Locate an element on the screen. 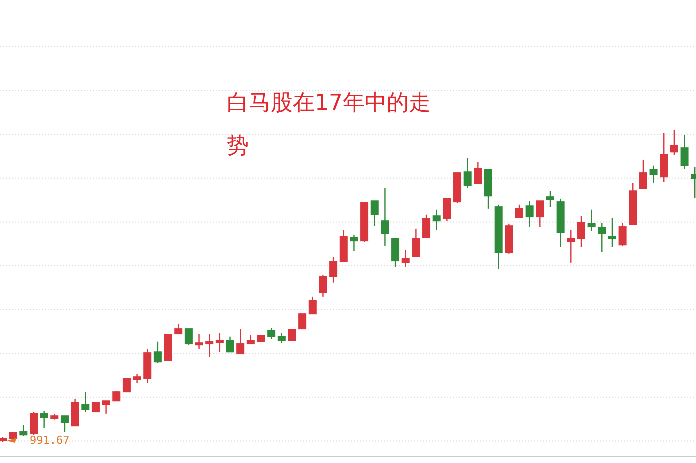  chart-title: 白马股在17年中的走势 is located at coordinates (329, 125).